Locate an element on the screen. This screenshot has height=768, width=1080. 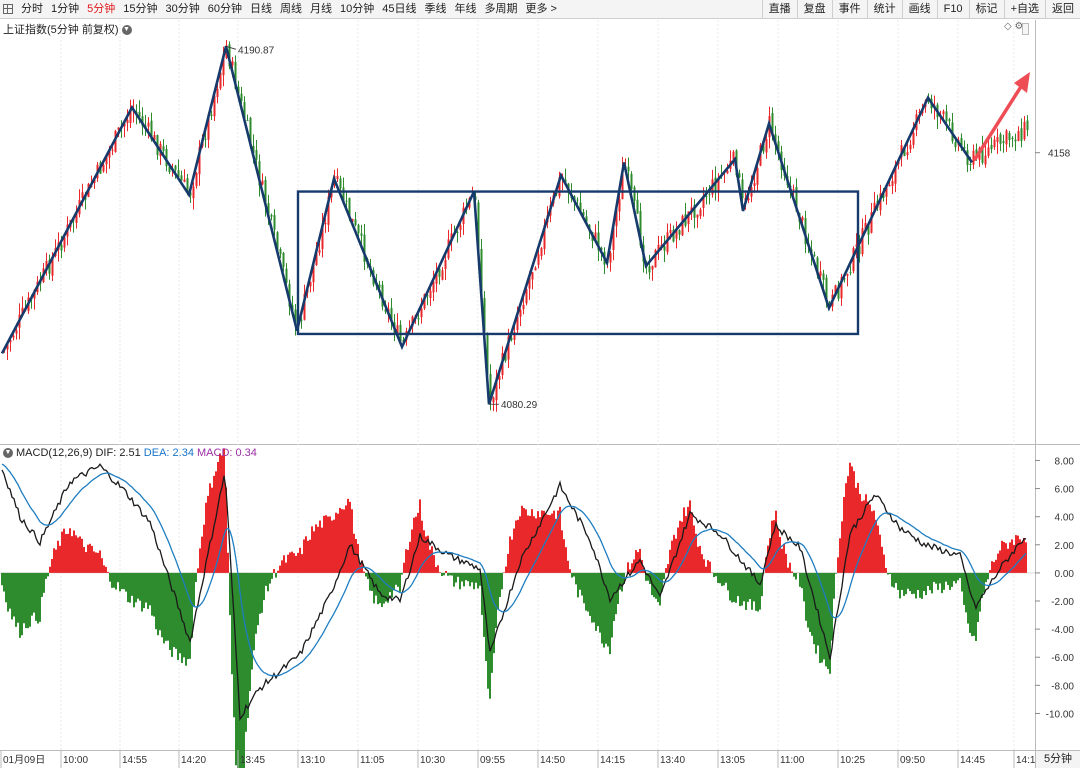
tool-button-1: 复盘 is located at coordinates (814, 9).